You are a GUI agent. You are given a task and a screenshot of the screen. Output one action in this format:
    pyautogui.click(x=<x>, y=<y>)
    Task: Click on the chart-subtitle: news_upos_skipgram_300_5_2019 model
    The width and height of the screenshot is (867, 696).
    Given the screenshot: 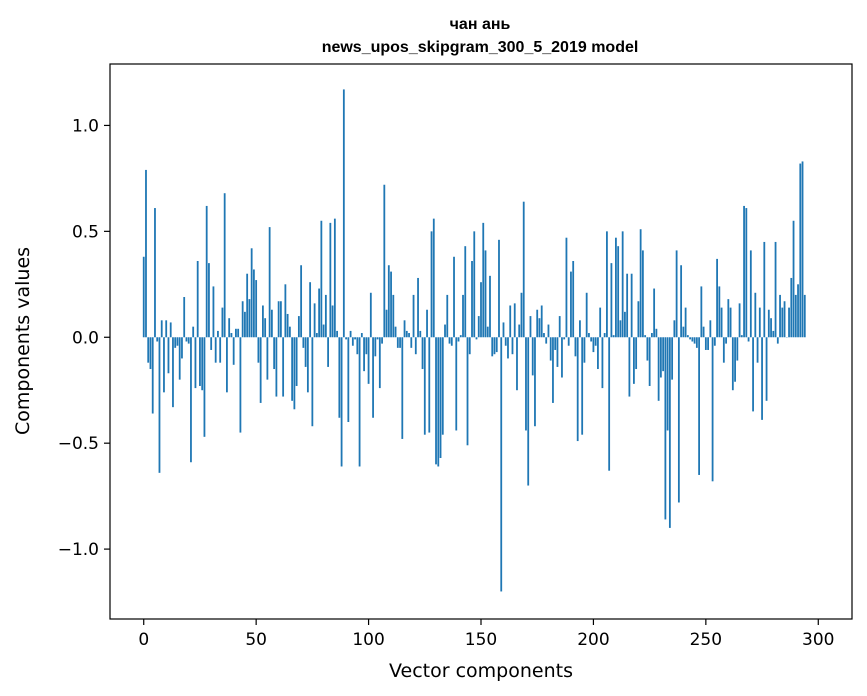 What is the action you would take?
    pyautogui.click(x=480, y=47)
    